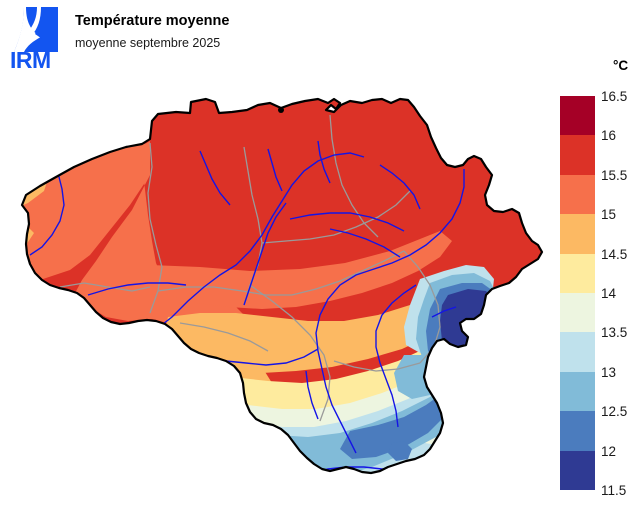  What do you see at coordinates (417, 377) in the screenshot?
I see `band-12.5-13-stub` at bounding box center [417, 377].